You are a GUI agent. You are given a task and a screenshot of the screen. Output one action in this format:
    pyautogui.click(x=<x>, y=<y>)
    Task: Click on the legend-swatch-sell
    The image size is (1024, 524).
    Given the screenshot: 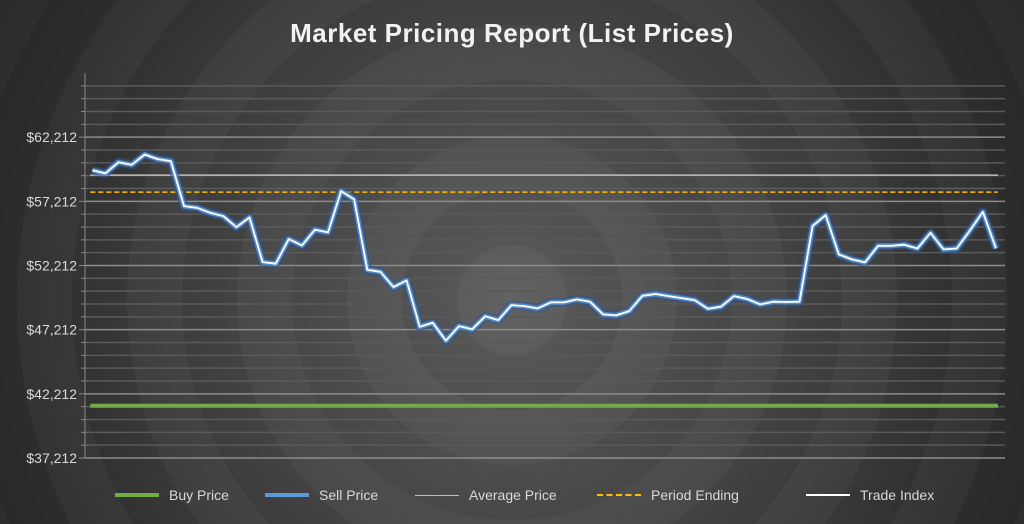 What is the action you would take?
    pyautogui.click(x=287, y=495)
    